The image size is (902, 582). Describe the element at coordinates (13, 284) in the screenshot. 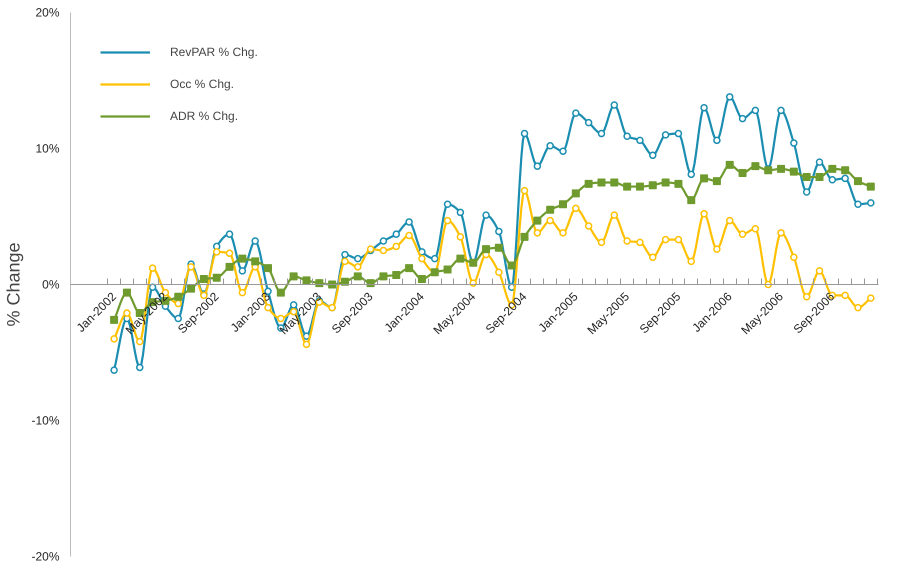

I see `y-axis-title: % Change` at that location.